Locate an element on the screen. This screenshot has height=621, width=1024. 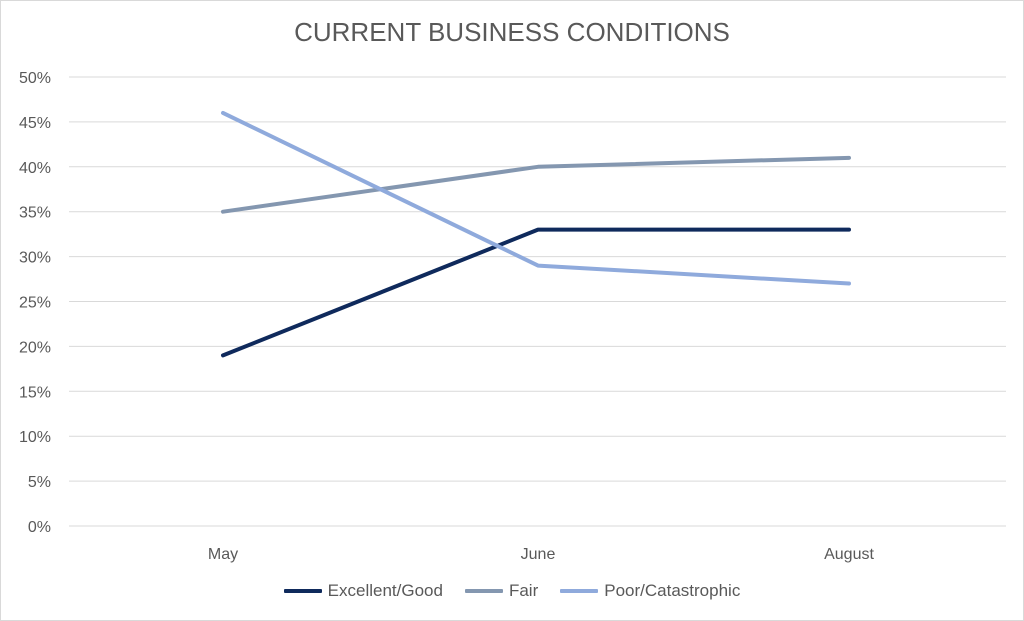
x-tick-label: May is located at coordinates (223, 554).